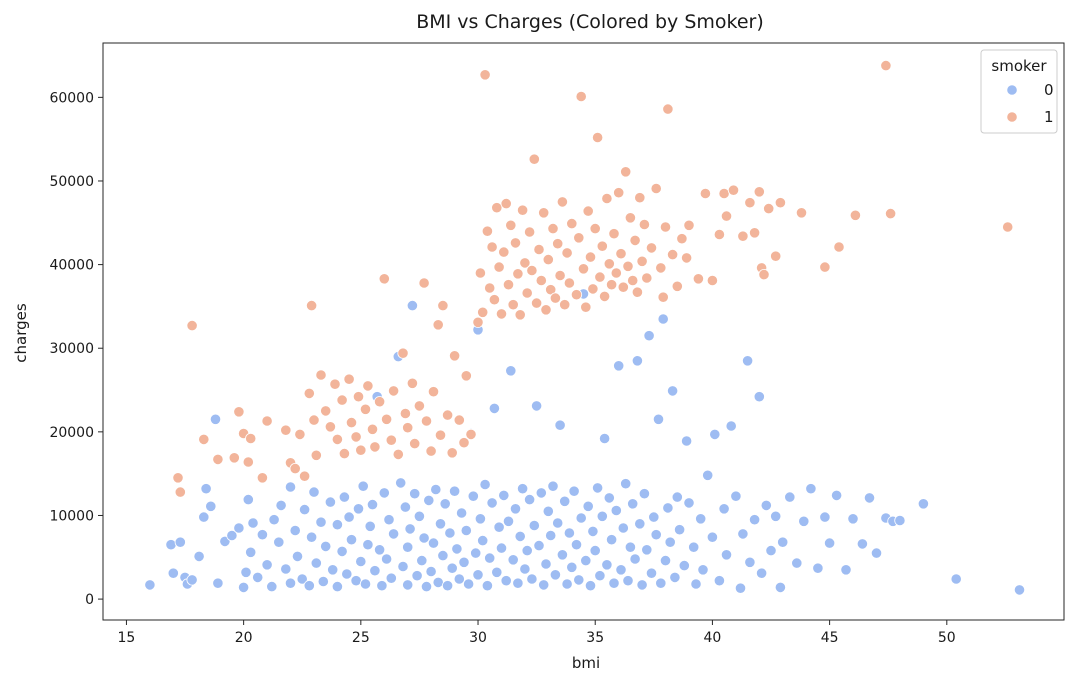  What do you see at coordinates (89, 600) in the screenshot?
I see `y-tick-label: 0` at bounding box center [89, 600].